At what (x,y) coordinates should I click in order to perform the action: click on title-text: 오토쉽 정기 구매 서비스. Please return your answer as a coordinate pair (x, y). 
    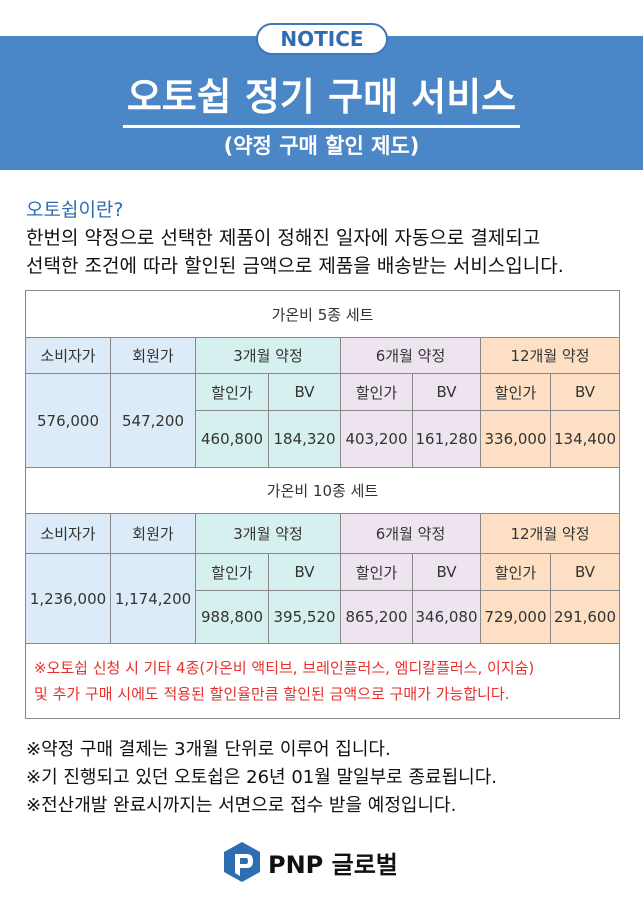
    Looking at the image, I should click on (321, 101).